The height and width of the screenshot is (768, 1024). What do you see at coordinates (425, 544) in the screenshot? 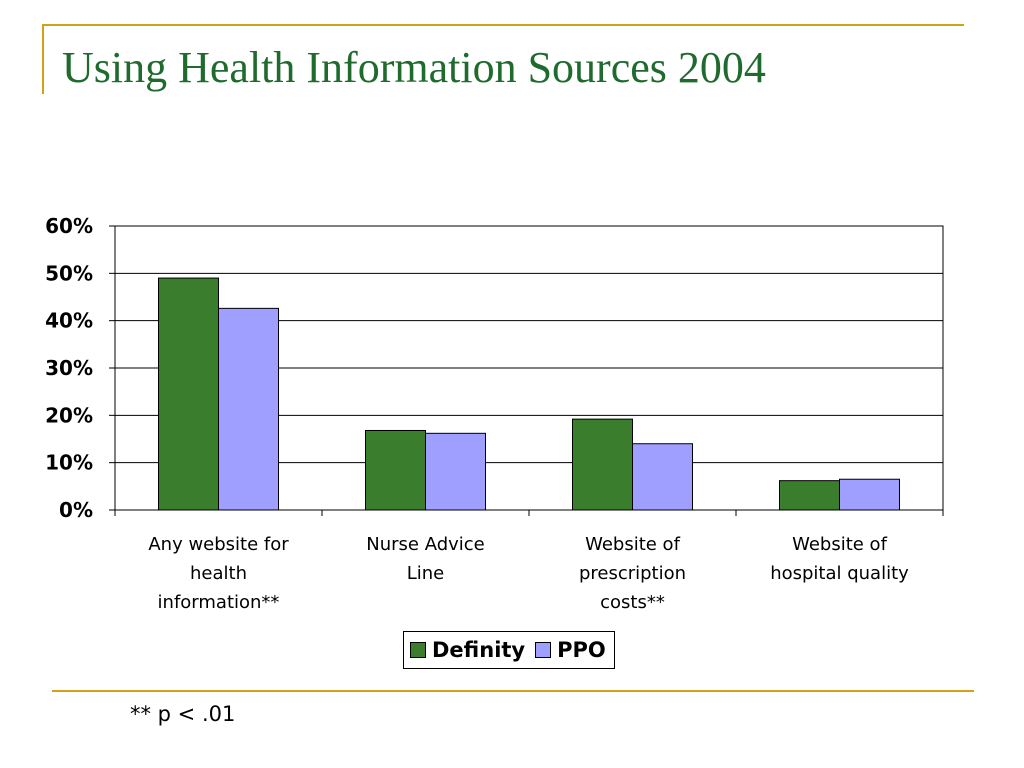
I see `x-category-label-line: Nurse Advice` at bounding box center [425, 544].